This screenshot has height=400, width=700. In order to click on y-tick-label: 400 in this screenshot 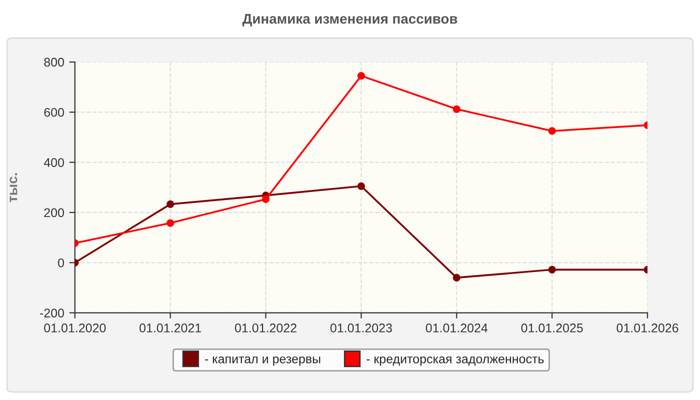, I will do `click(54, 162)`.